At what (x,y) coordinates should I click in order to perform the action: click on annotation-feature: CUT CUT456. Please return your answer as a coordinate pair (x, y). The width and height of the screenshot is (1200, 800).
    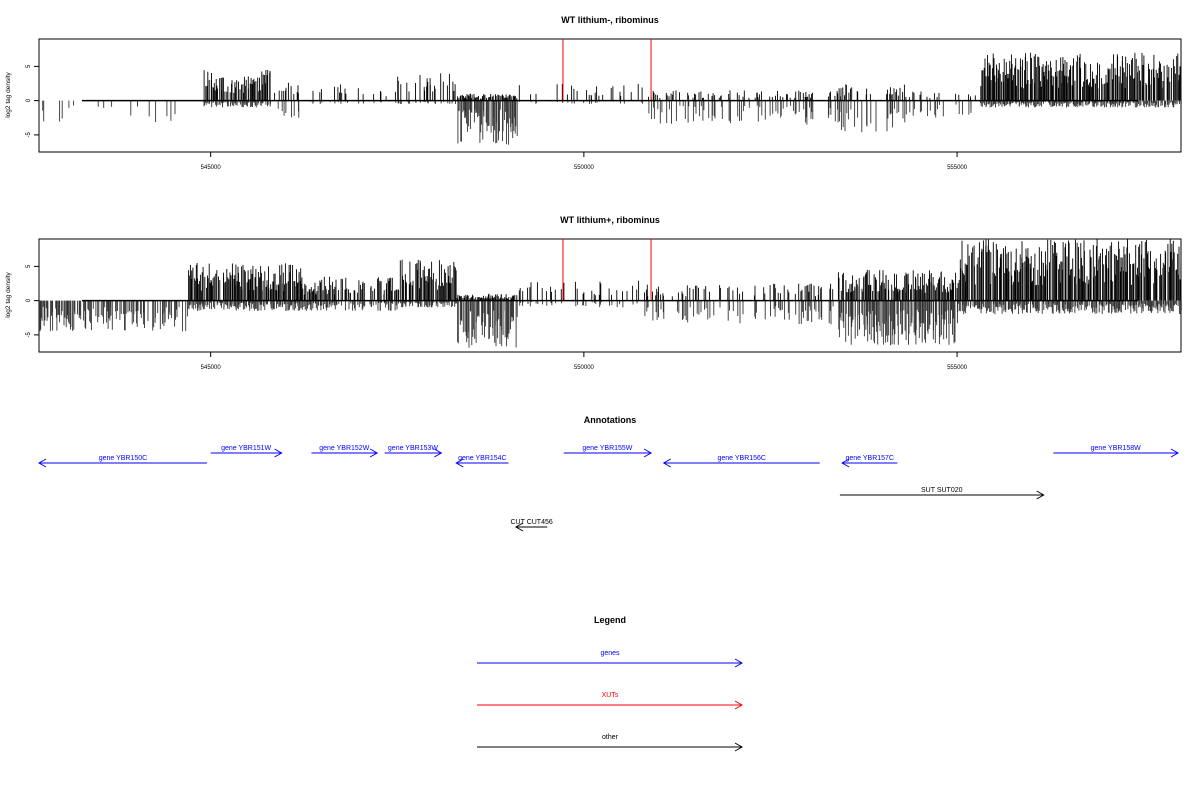
    Looking at the image, I should click on (531, 525).